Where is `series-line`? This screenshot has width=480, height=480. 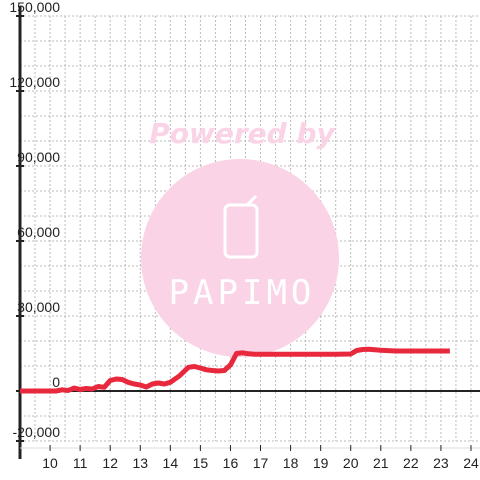 series-line is located at coordinates (235, 370).